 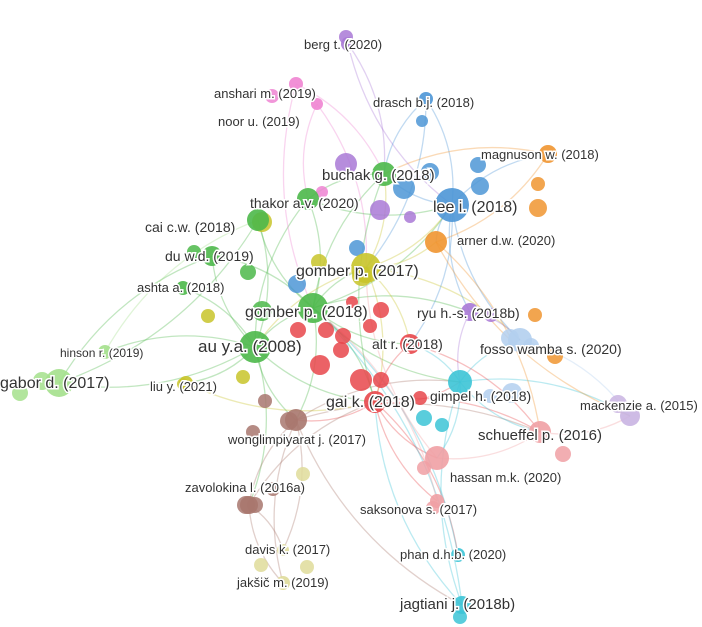 I want to click on network-node-jaksic, so click(x=283, y=583).